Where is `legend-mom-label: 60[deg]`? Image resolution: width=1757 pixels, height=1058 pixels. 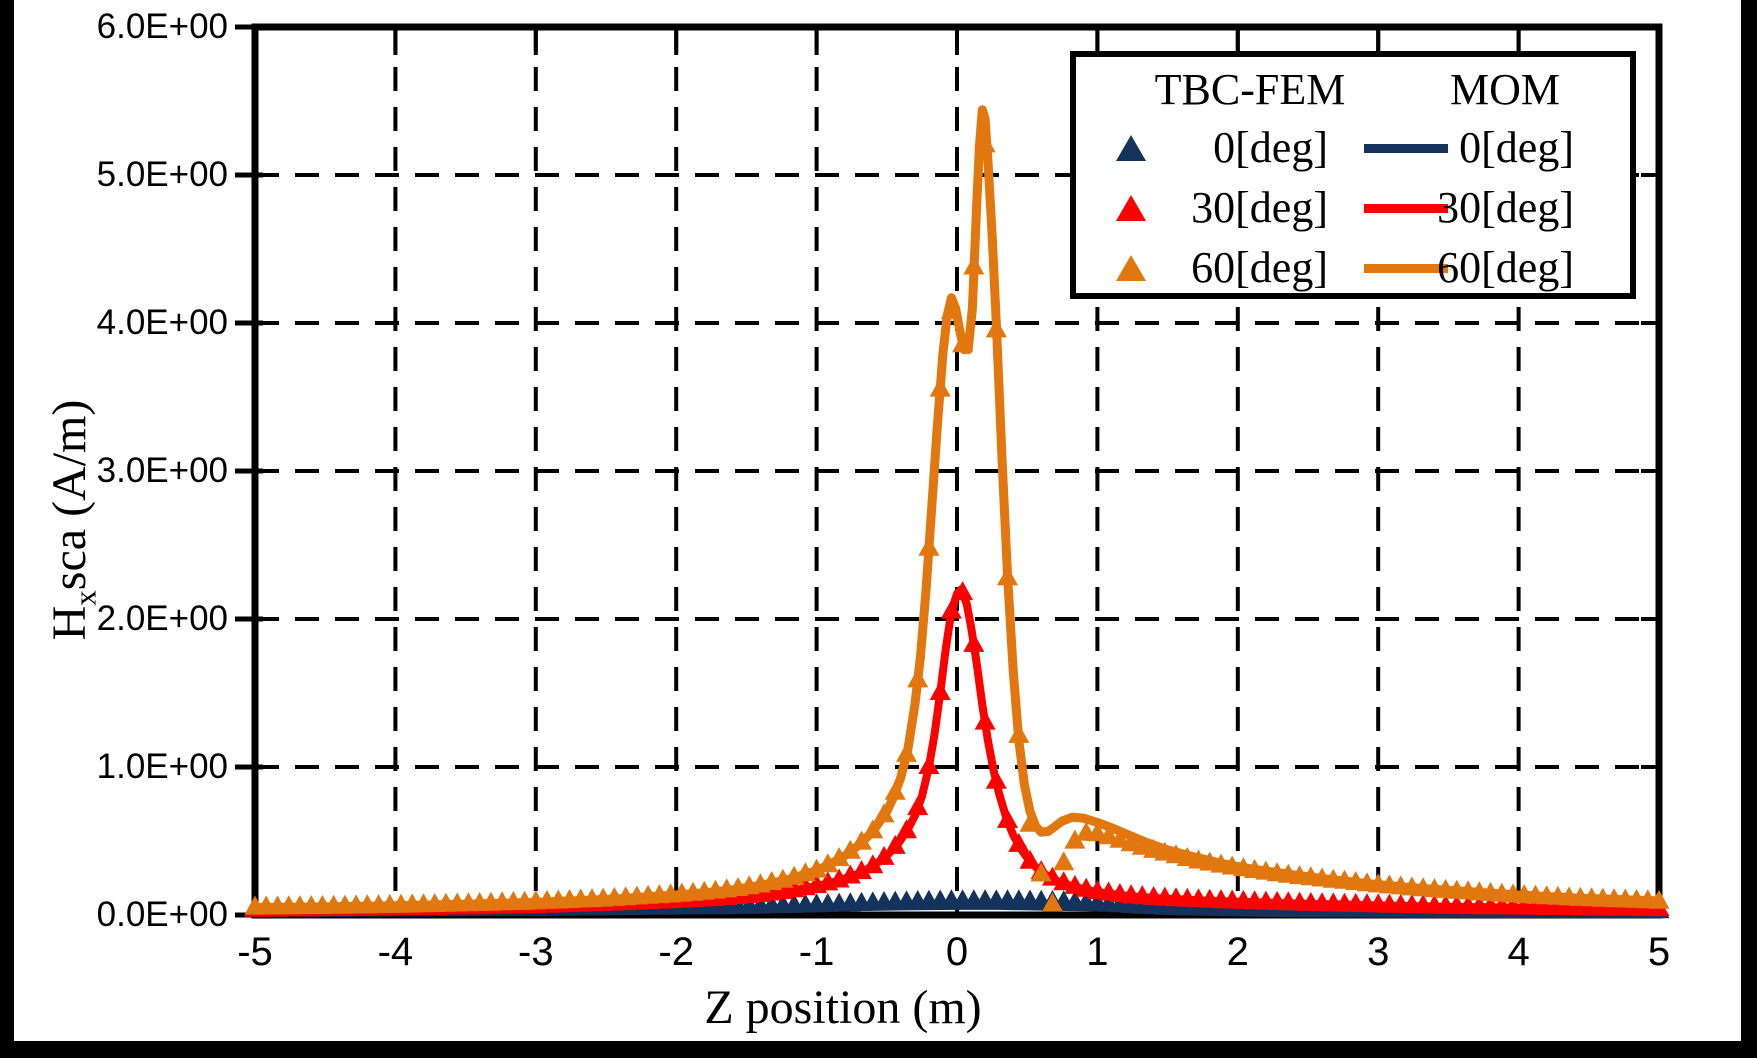 legend-mom-label: 60[deg] is located at coordinates (1505, 267).